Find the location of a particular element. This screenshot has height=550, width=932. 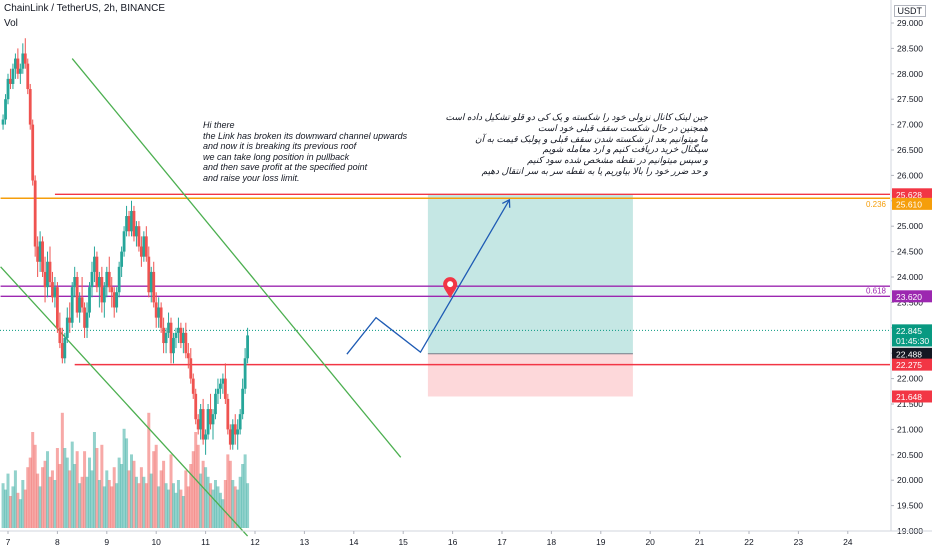

projection-line is located at coordinates (428, 277).